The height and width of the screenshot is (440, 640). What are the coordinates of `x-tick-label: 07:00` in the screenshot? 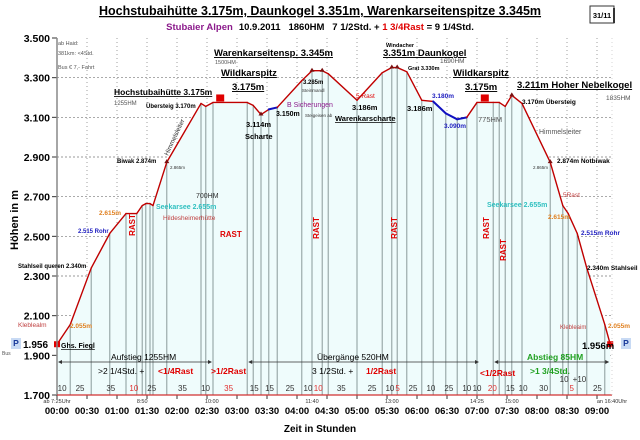 It's located at (477, 411).